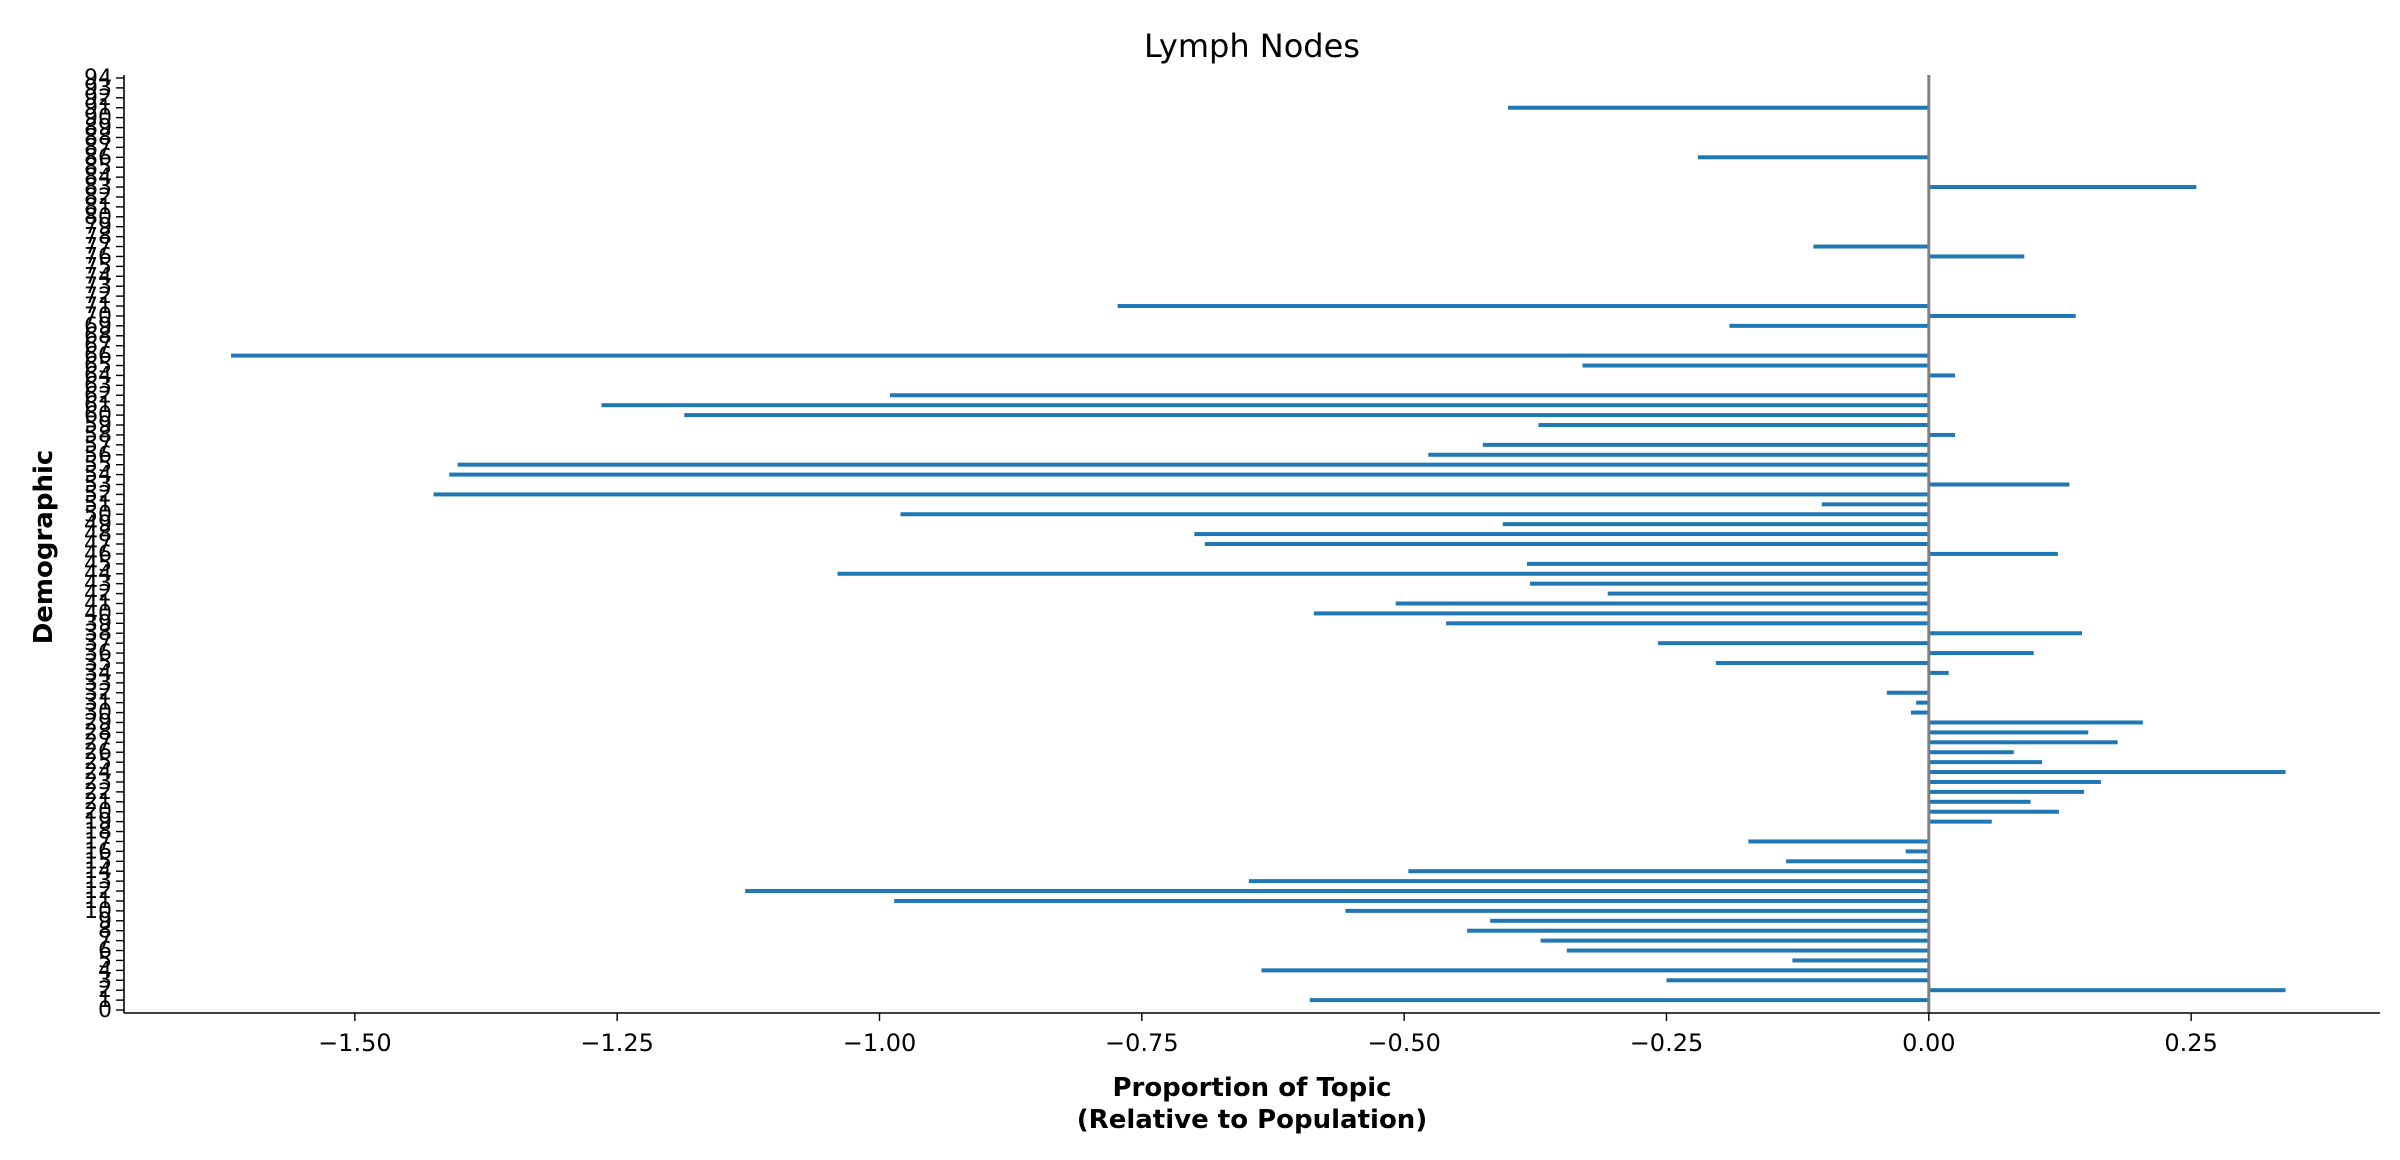 This screenshot has height=1160, width=2400. What do you see at coordinates (98, 881) in the screenshot?
I see `y-tick-label-13: 13` at bounding box center [98, 881].